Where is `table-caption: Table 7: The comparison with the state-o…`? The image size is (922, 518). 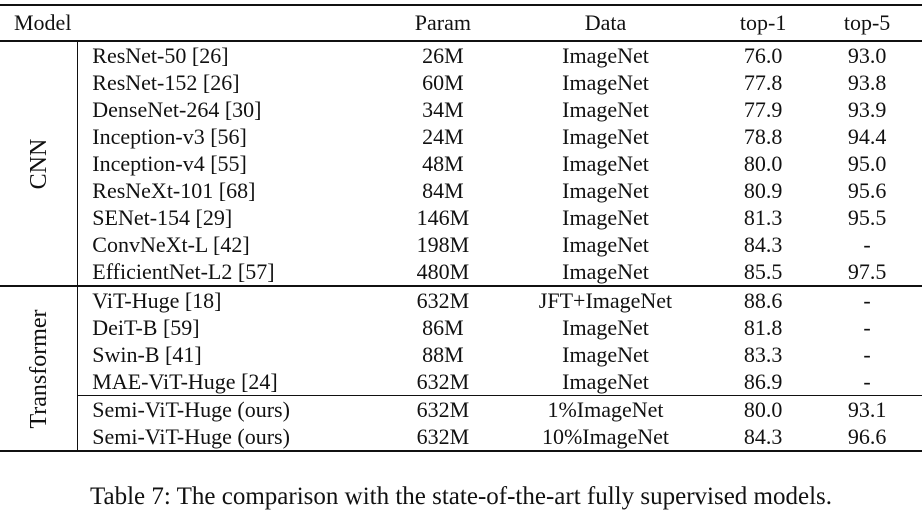 table-caption: Table 7: The comparison with the state-o… is located at coordinates (461, 496).